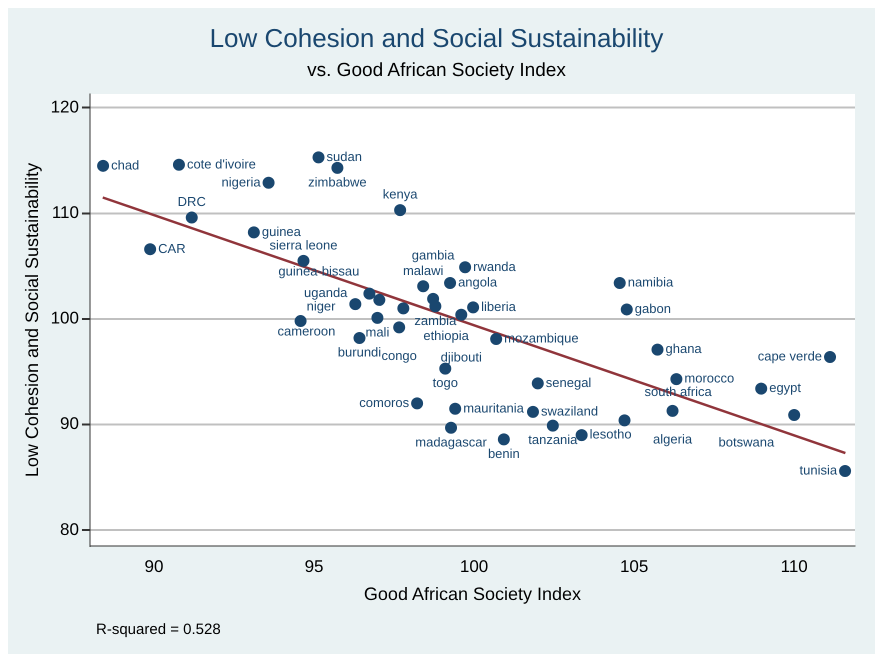  I want to click on annotation: DRC, so click(192, 202).